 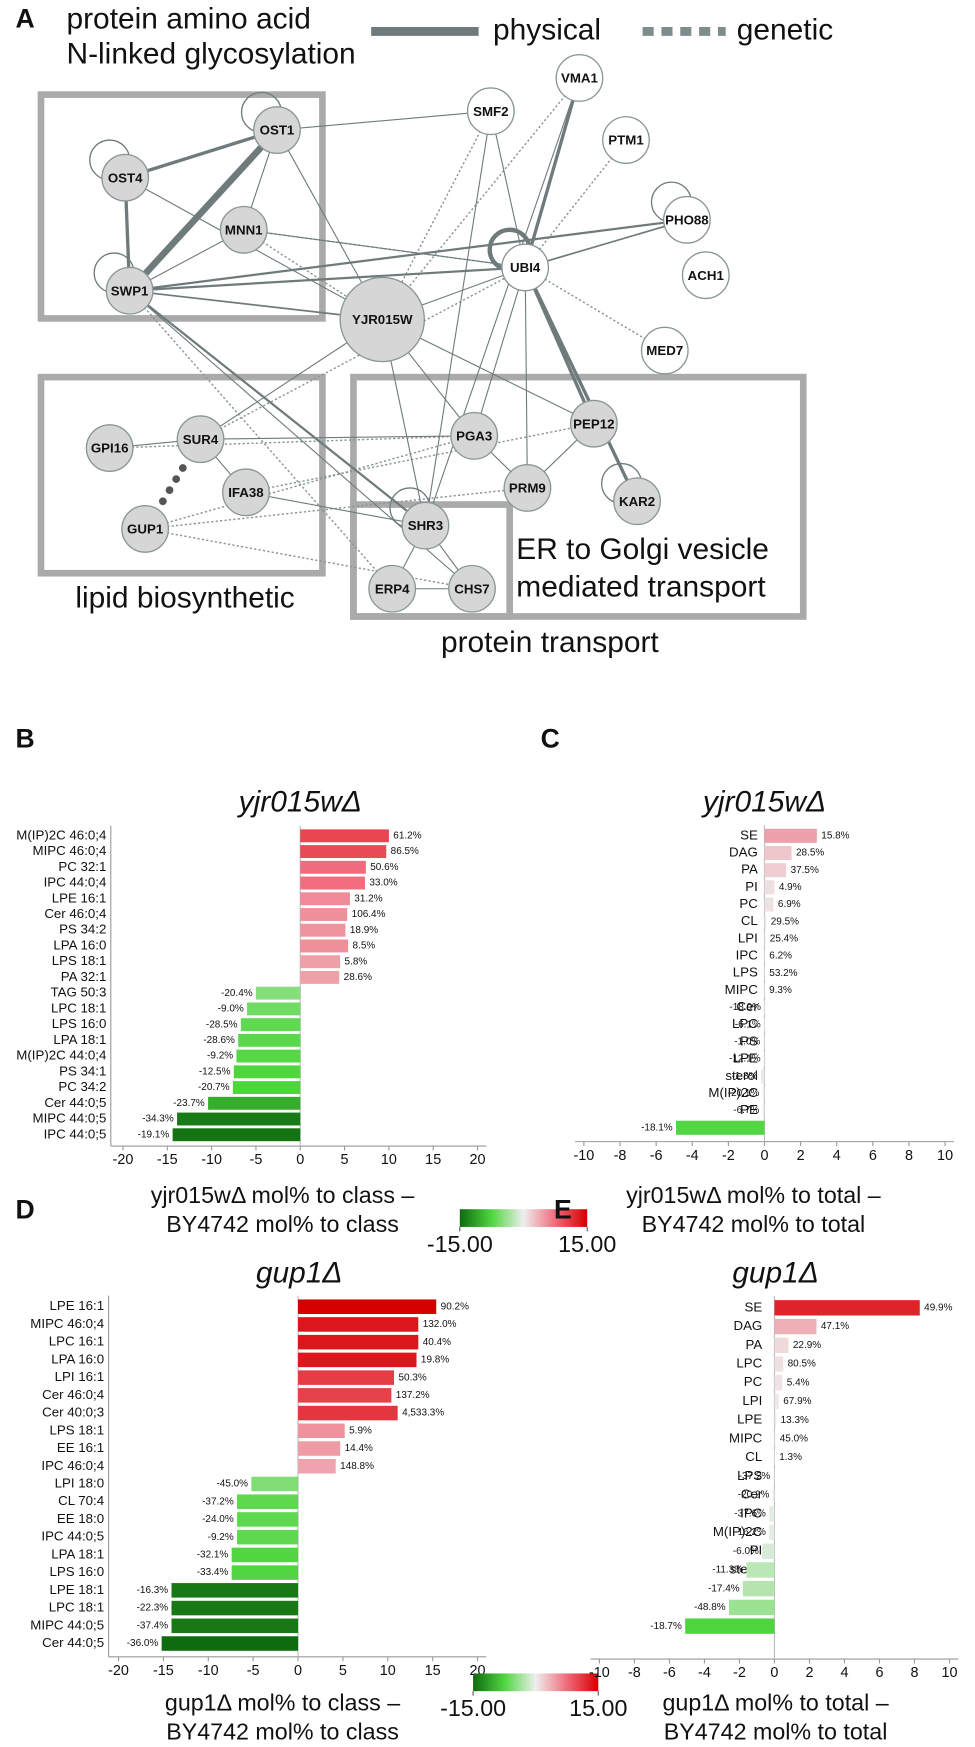 What do you see at coordinates (550, 739) in the screenshot?
I see `panel-letter: C` at bounding box center [550, 739].